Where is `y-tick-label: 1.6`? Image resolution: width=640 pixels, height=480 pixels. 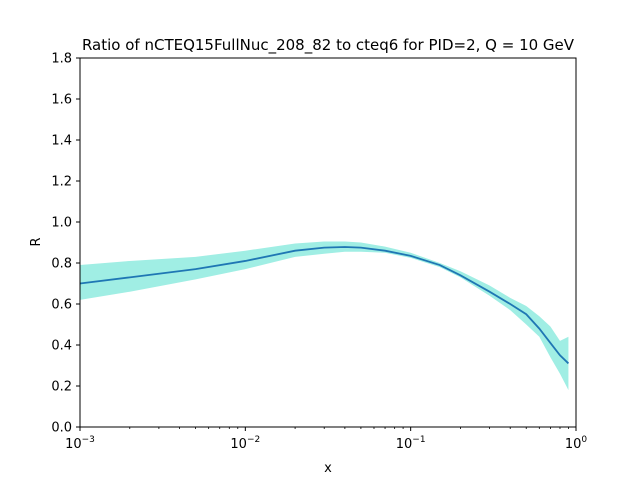 y-tick-label: 1.6 is located at coordinates (61, 100).